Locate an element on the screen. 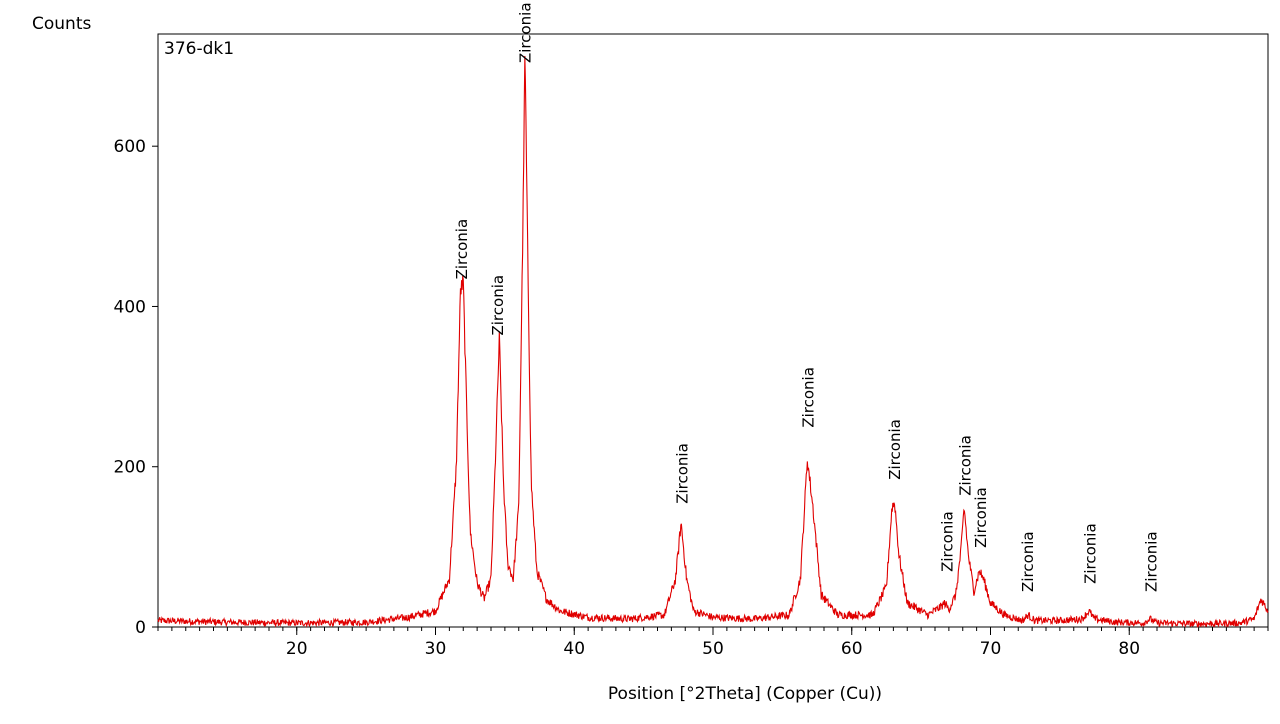  y-axis-label: Counts is located at coordinates (61, 24).